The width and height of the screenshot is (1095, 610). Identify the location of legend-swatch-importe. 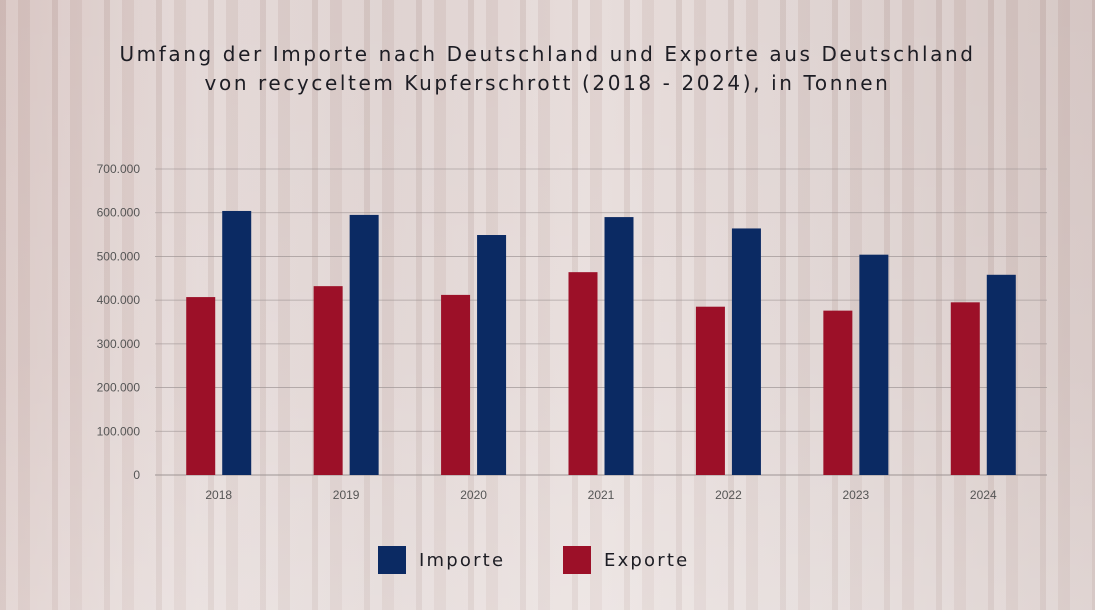
(392, 560).